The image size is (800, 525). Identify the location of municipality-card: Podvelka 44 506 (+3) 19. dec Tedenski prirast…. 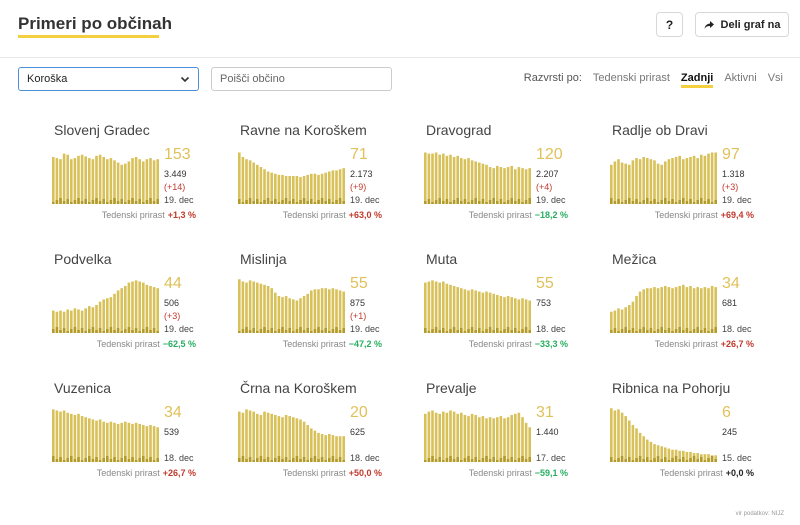
(153, 311).